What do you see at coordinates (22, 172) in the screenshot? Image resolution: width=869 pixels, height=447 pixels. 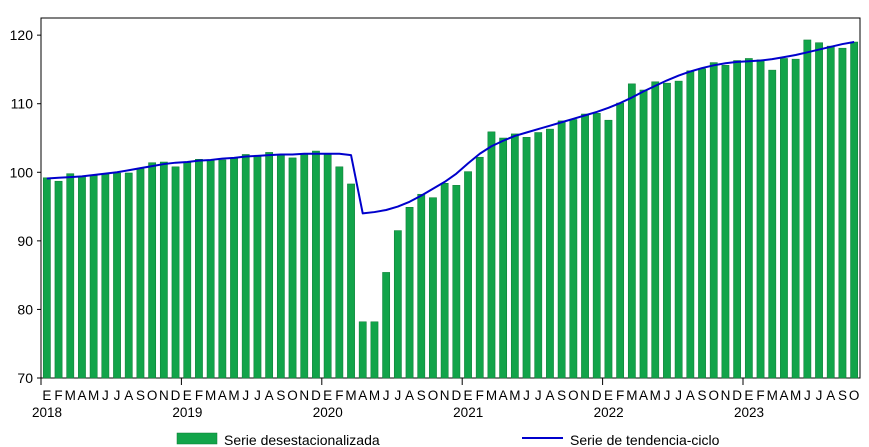 I see `y-tick-label: 100` at bounding box center [22, 172].